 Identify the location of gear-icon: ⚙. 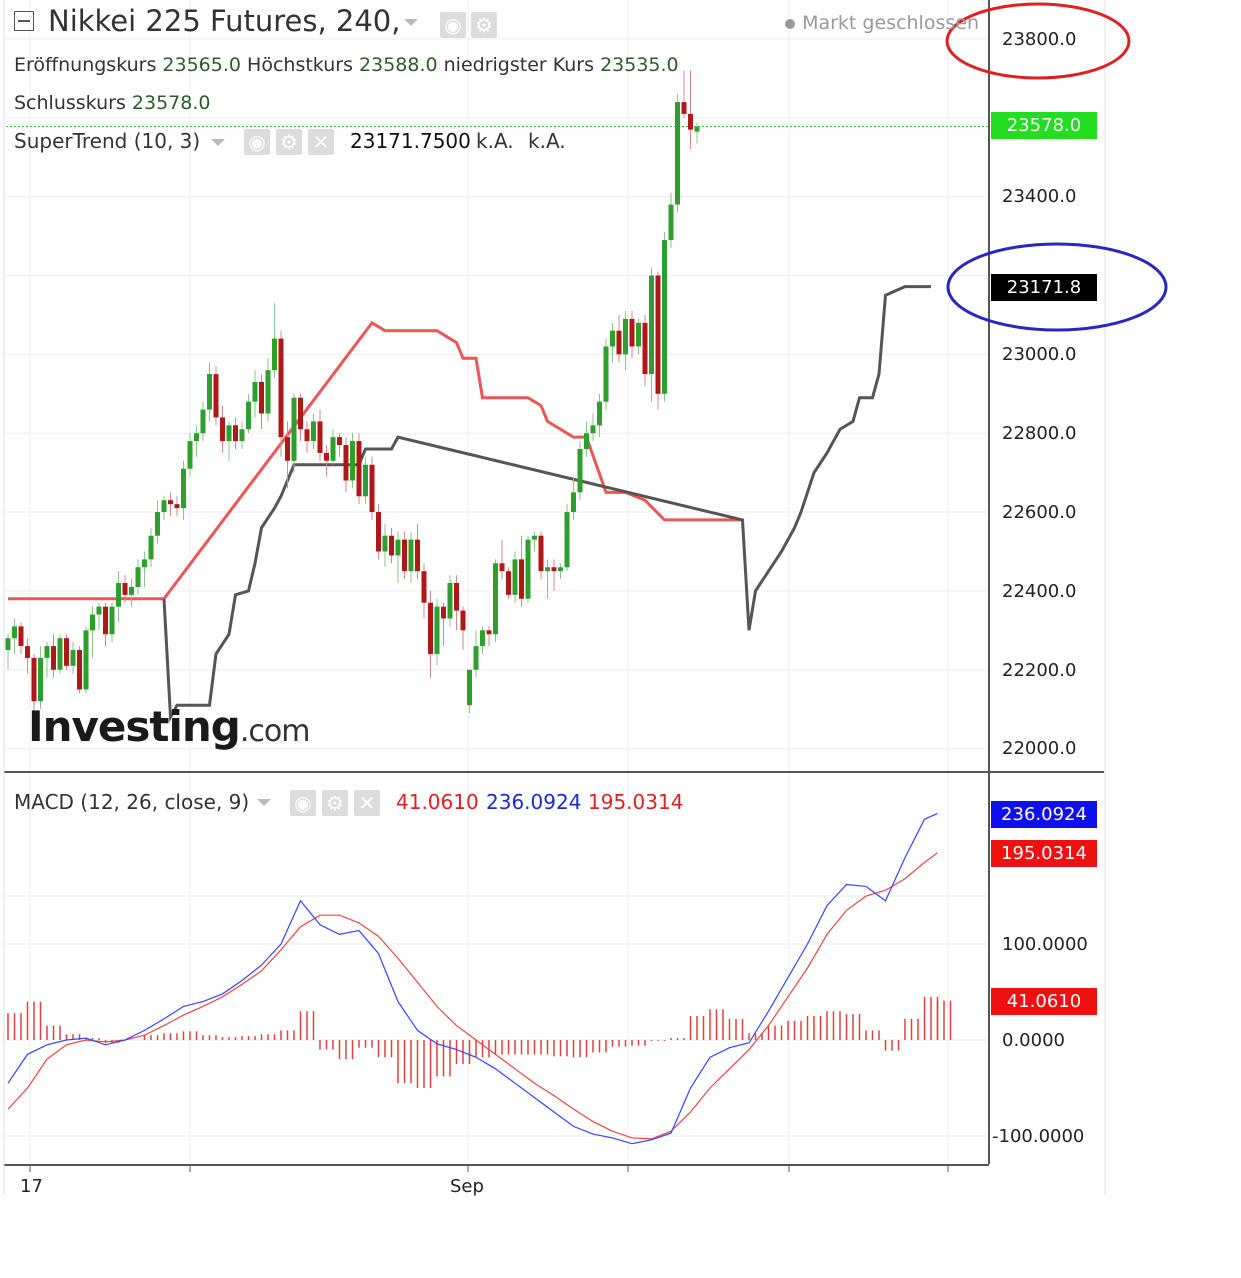
(484, 25).